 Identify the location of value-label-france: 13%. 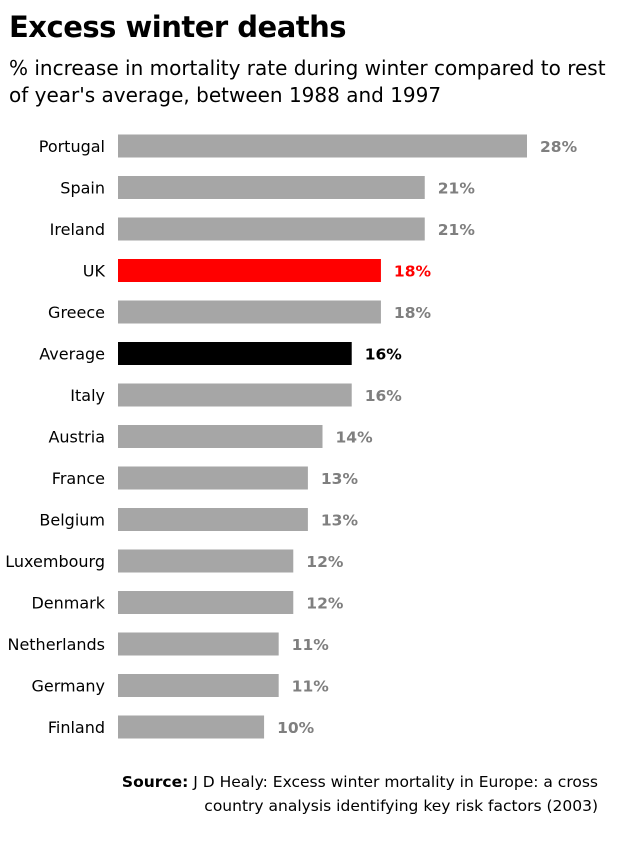
(340, 479).